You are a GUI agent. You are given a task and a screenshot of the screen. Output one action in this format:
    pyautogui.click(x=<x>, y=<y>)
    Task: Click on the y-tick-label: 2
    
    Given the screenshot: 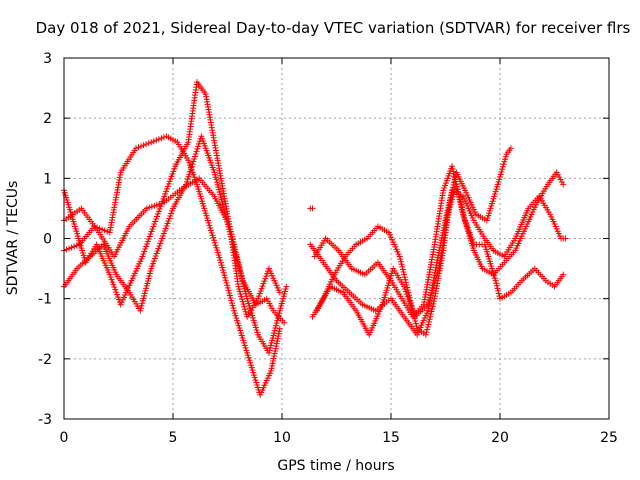 What is the action you would take?
    pyautogui.click(x=47, y=119)
    